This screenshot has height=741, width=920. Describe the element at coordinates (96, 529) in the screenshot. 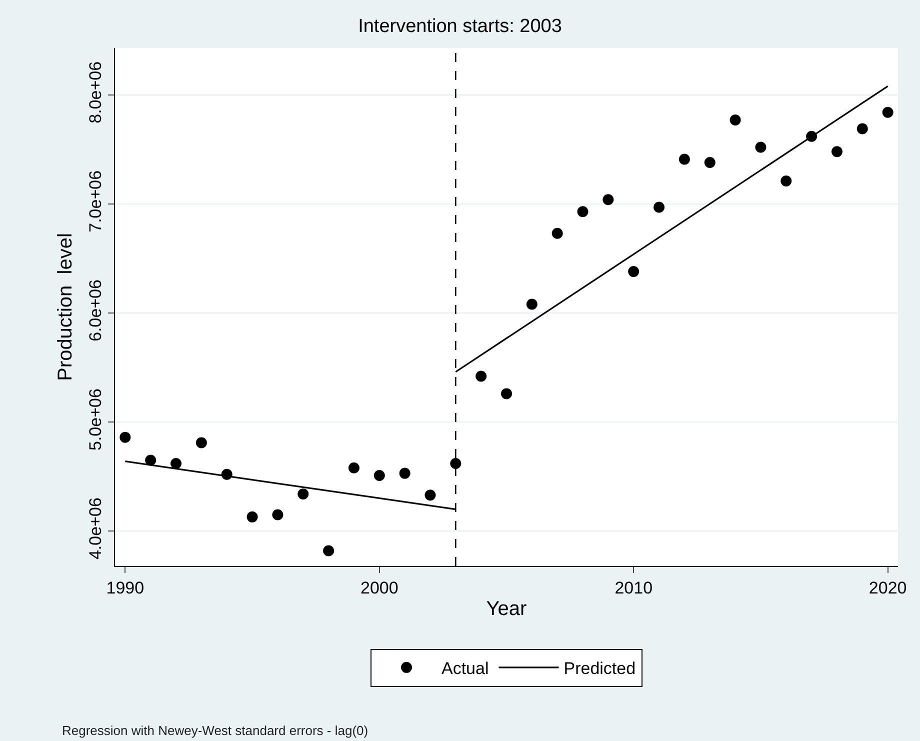

I see `y-tick-label: 4.0e+06` at that location.